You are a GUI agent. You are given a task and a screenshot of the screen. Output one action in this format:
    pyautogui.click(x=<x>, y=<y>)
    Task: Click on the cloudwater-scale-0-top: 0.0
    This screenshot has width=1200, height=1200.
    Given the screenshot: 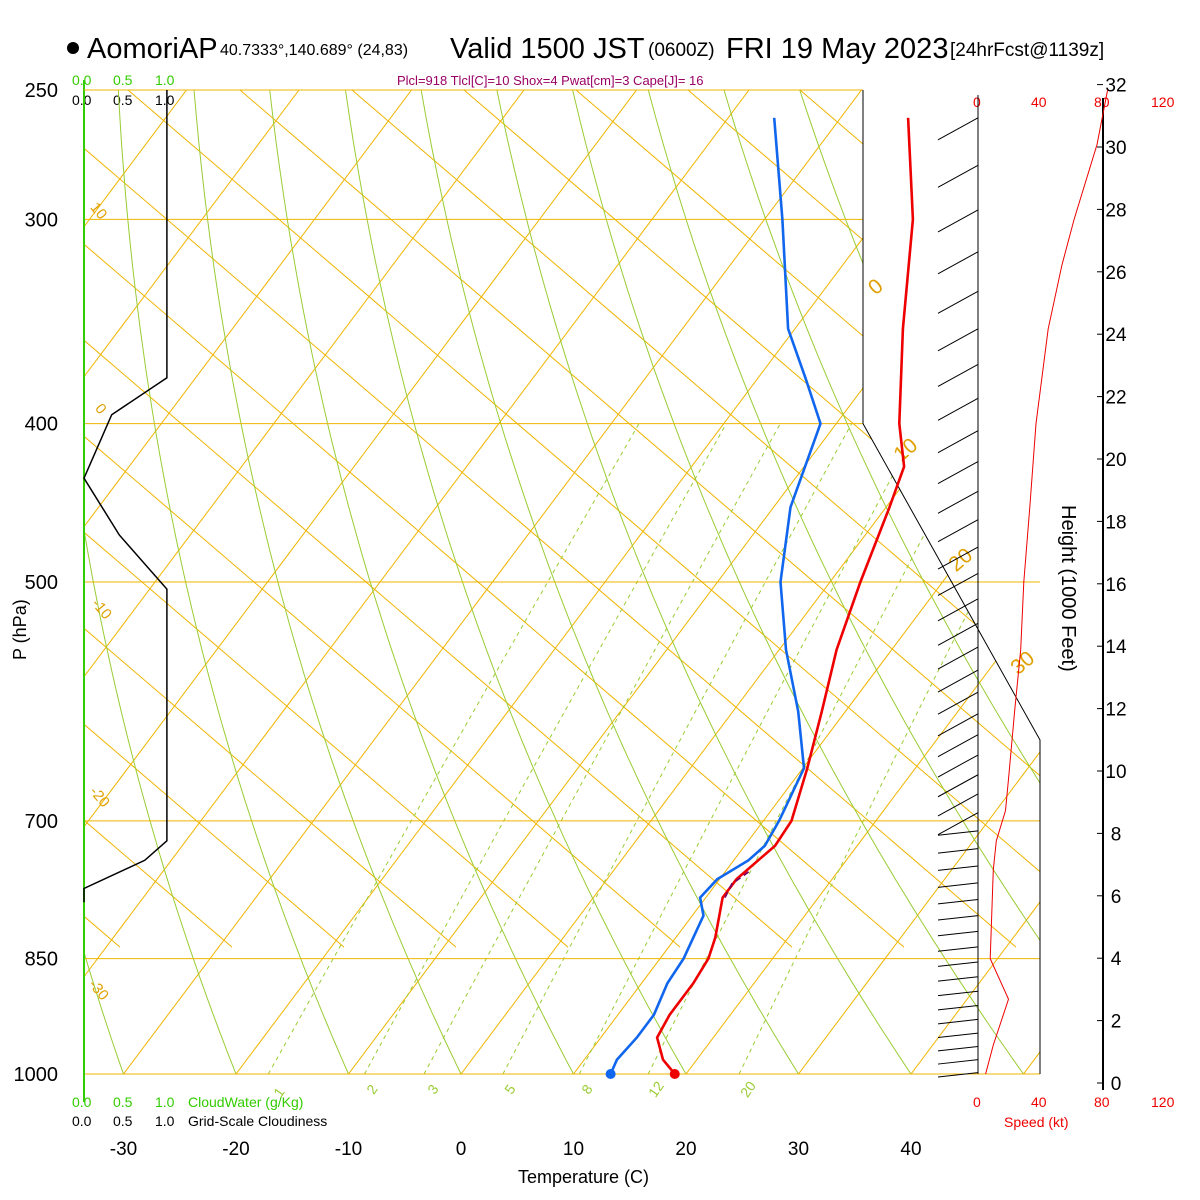 What is the action you would take?
    pyautogui.click(x=82, y=80)
    